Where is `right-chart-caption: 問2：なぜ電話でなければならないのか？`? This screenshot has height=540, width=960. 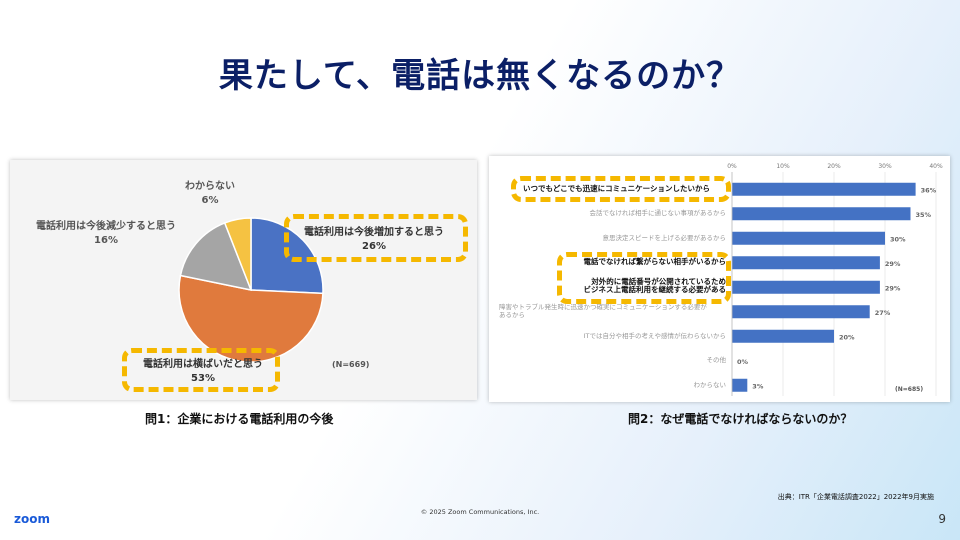
right-chart-caption: 問2：なぜ電話でなければならないのか？ is located at coordinates (740, 419).